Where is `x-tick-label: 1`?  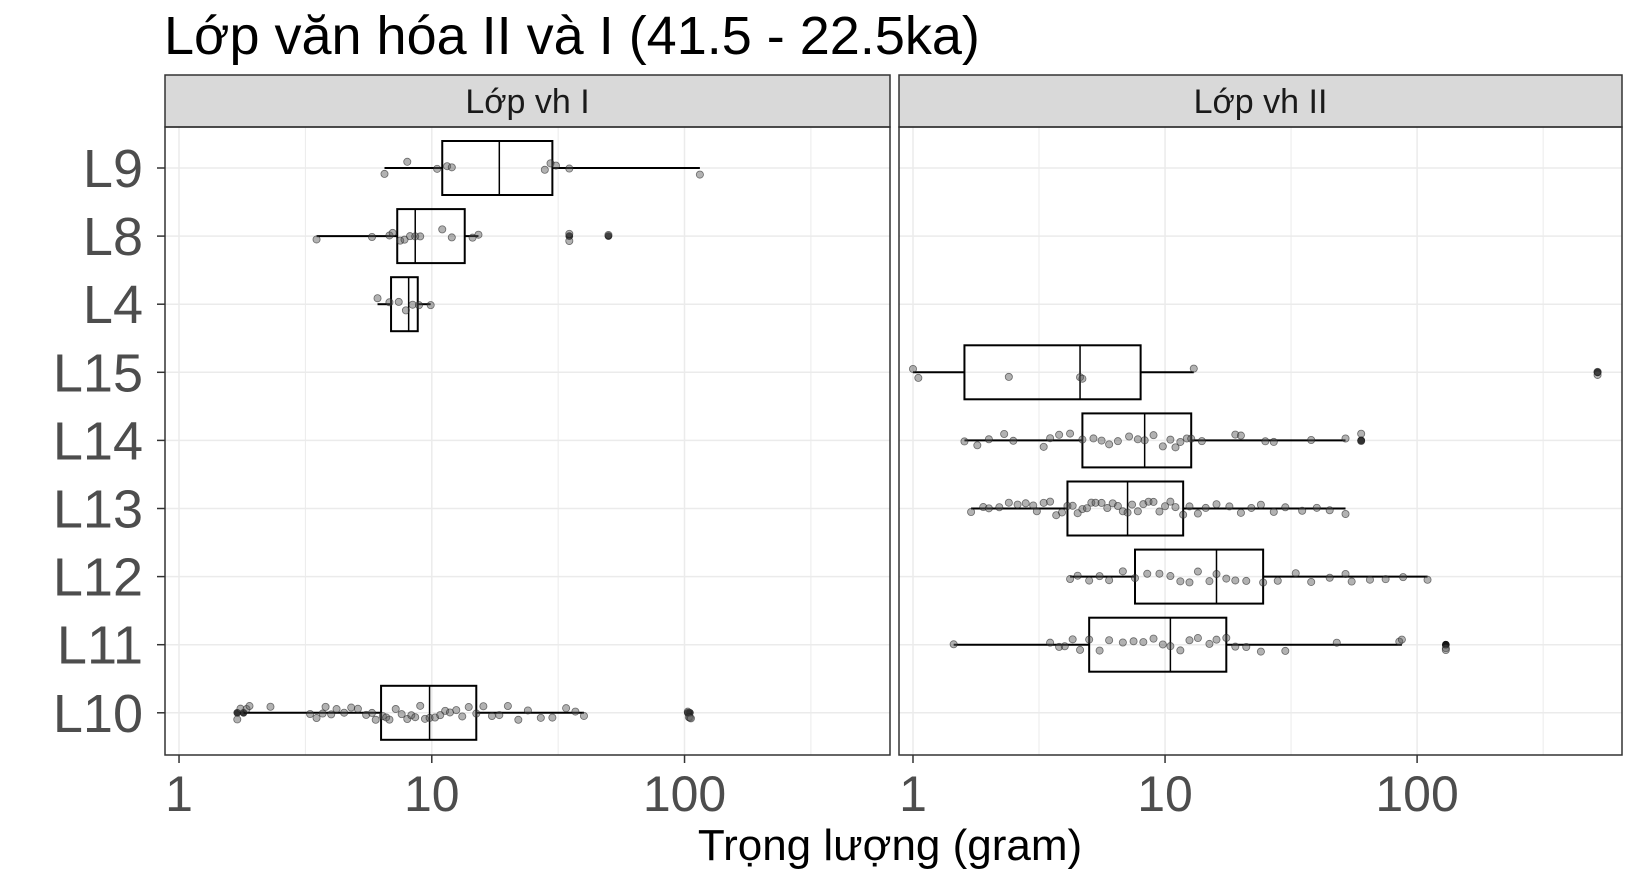
x-tick-label: 1 is located at coordinates (913, 794).